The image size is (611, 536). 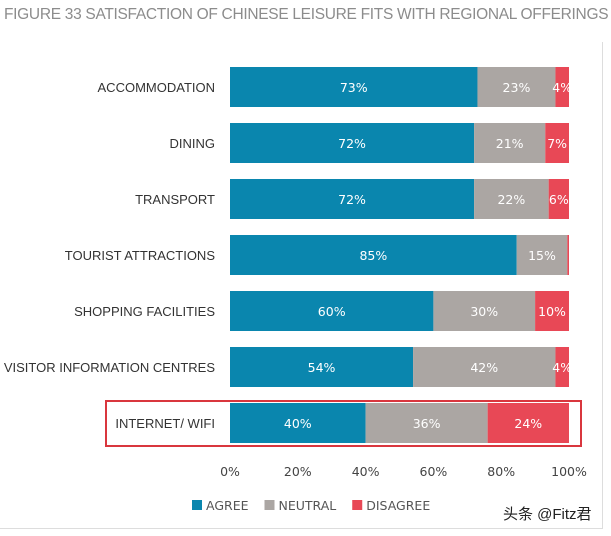 I want to click on data-label: 85%, so click(x=373, y=255).